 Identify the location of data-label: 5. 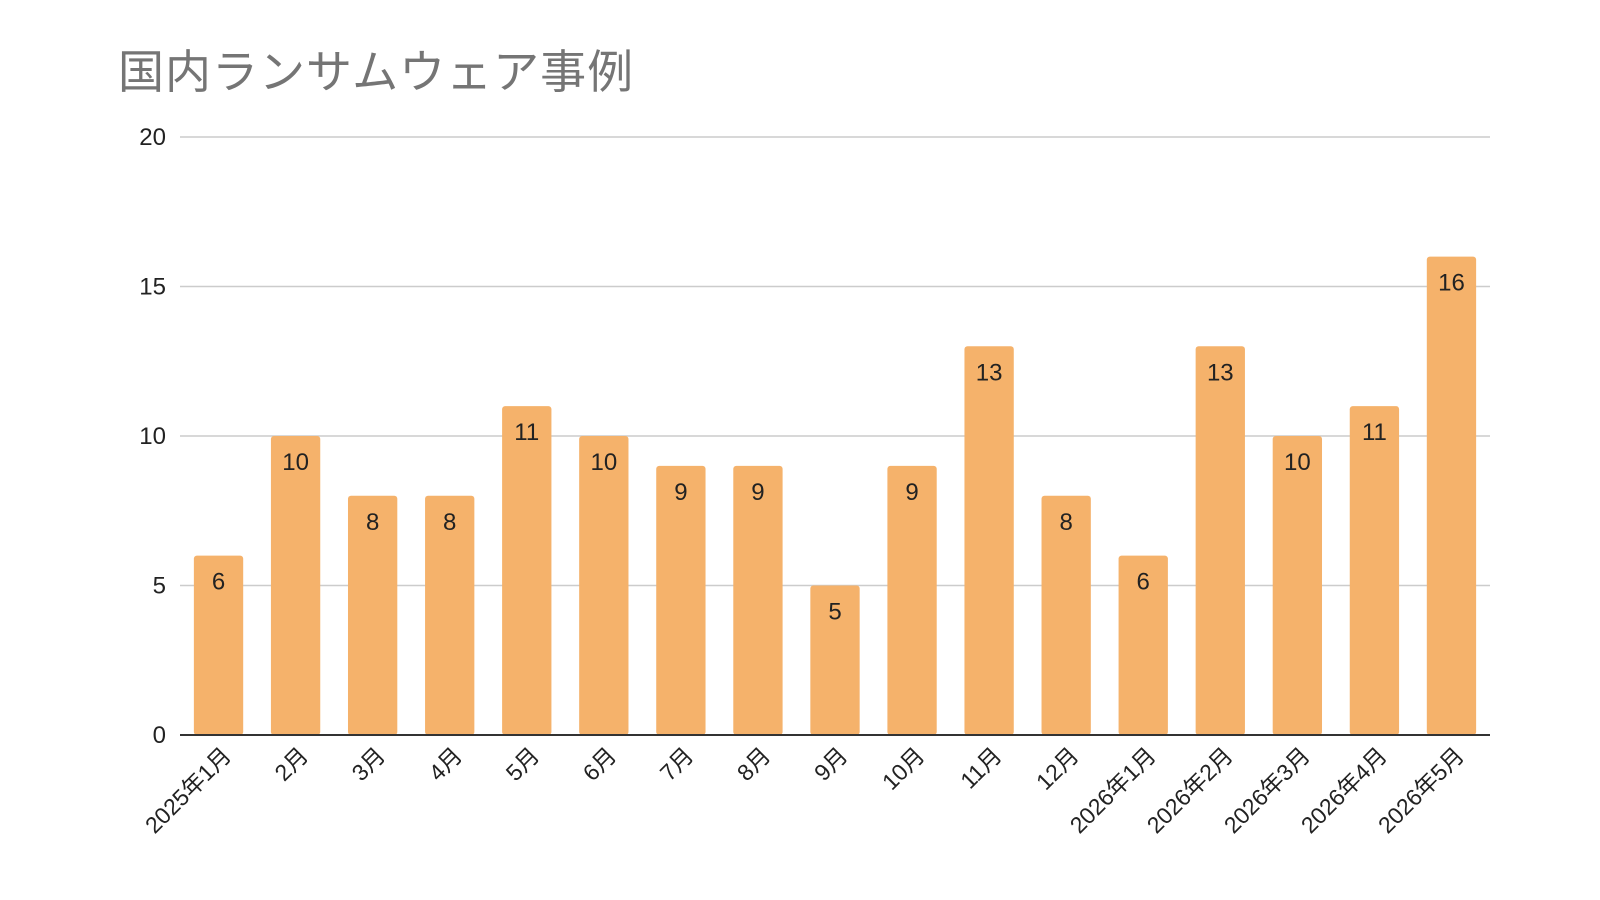
(834, 612).